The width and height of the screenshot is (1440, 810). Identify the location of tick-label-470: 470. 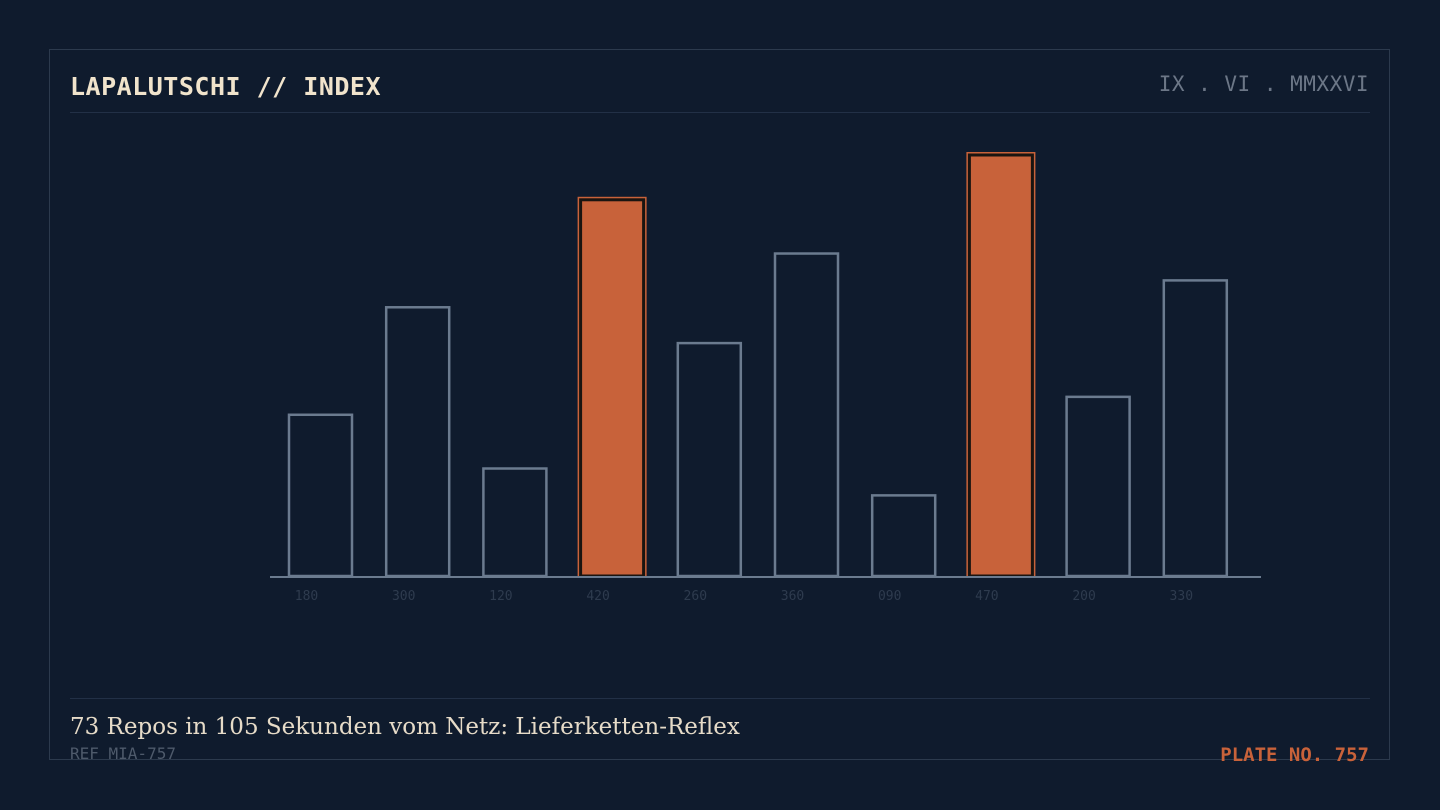
(986, 596).